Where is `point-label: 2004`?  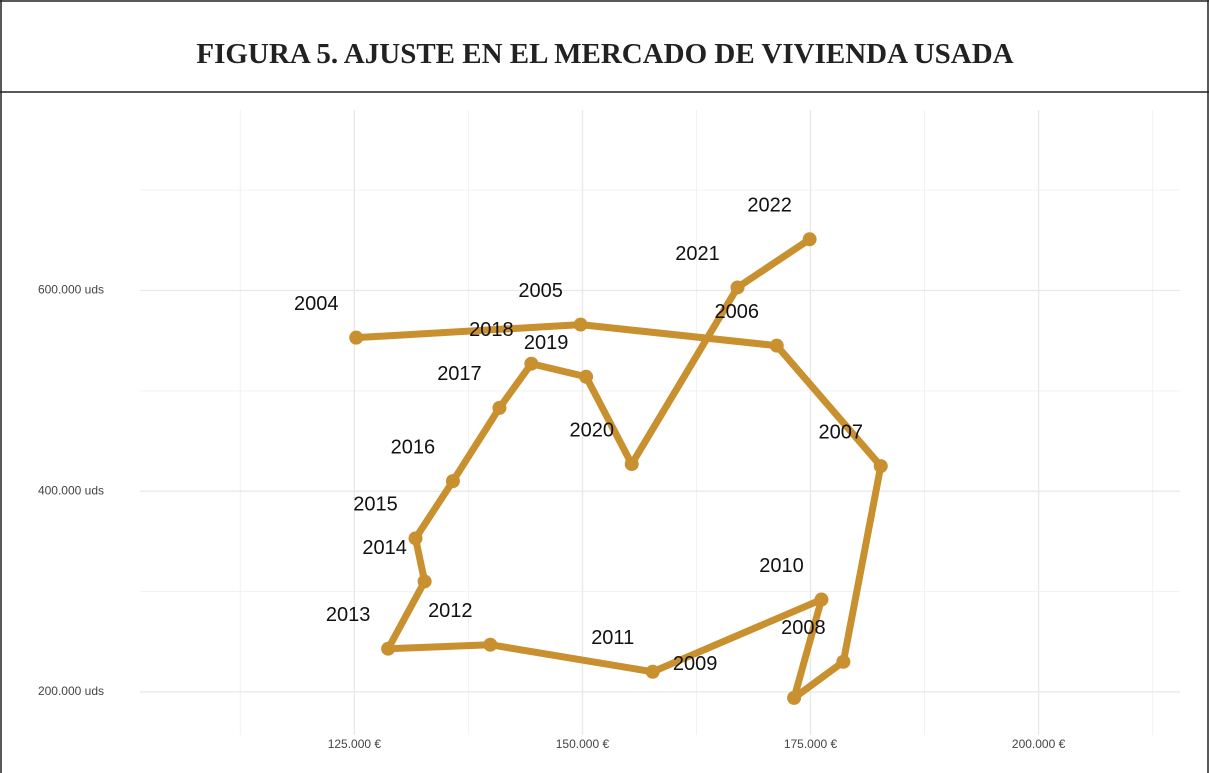
point-label: 2004 is located at coordinates (316, 304).